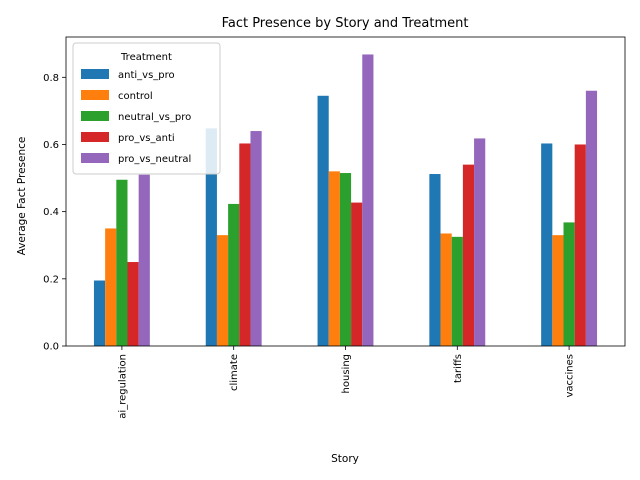  What do you see at coordinates (146, 138) in the screenshot?
I see `legend-label-pro_vs_anti: pro_vs_anti` at bounding box center [146, 138].